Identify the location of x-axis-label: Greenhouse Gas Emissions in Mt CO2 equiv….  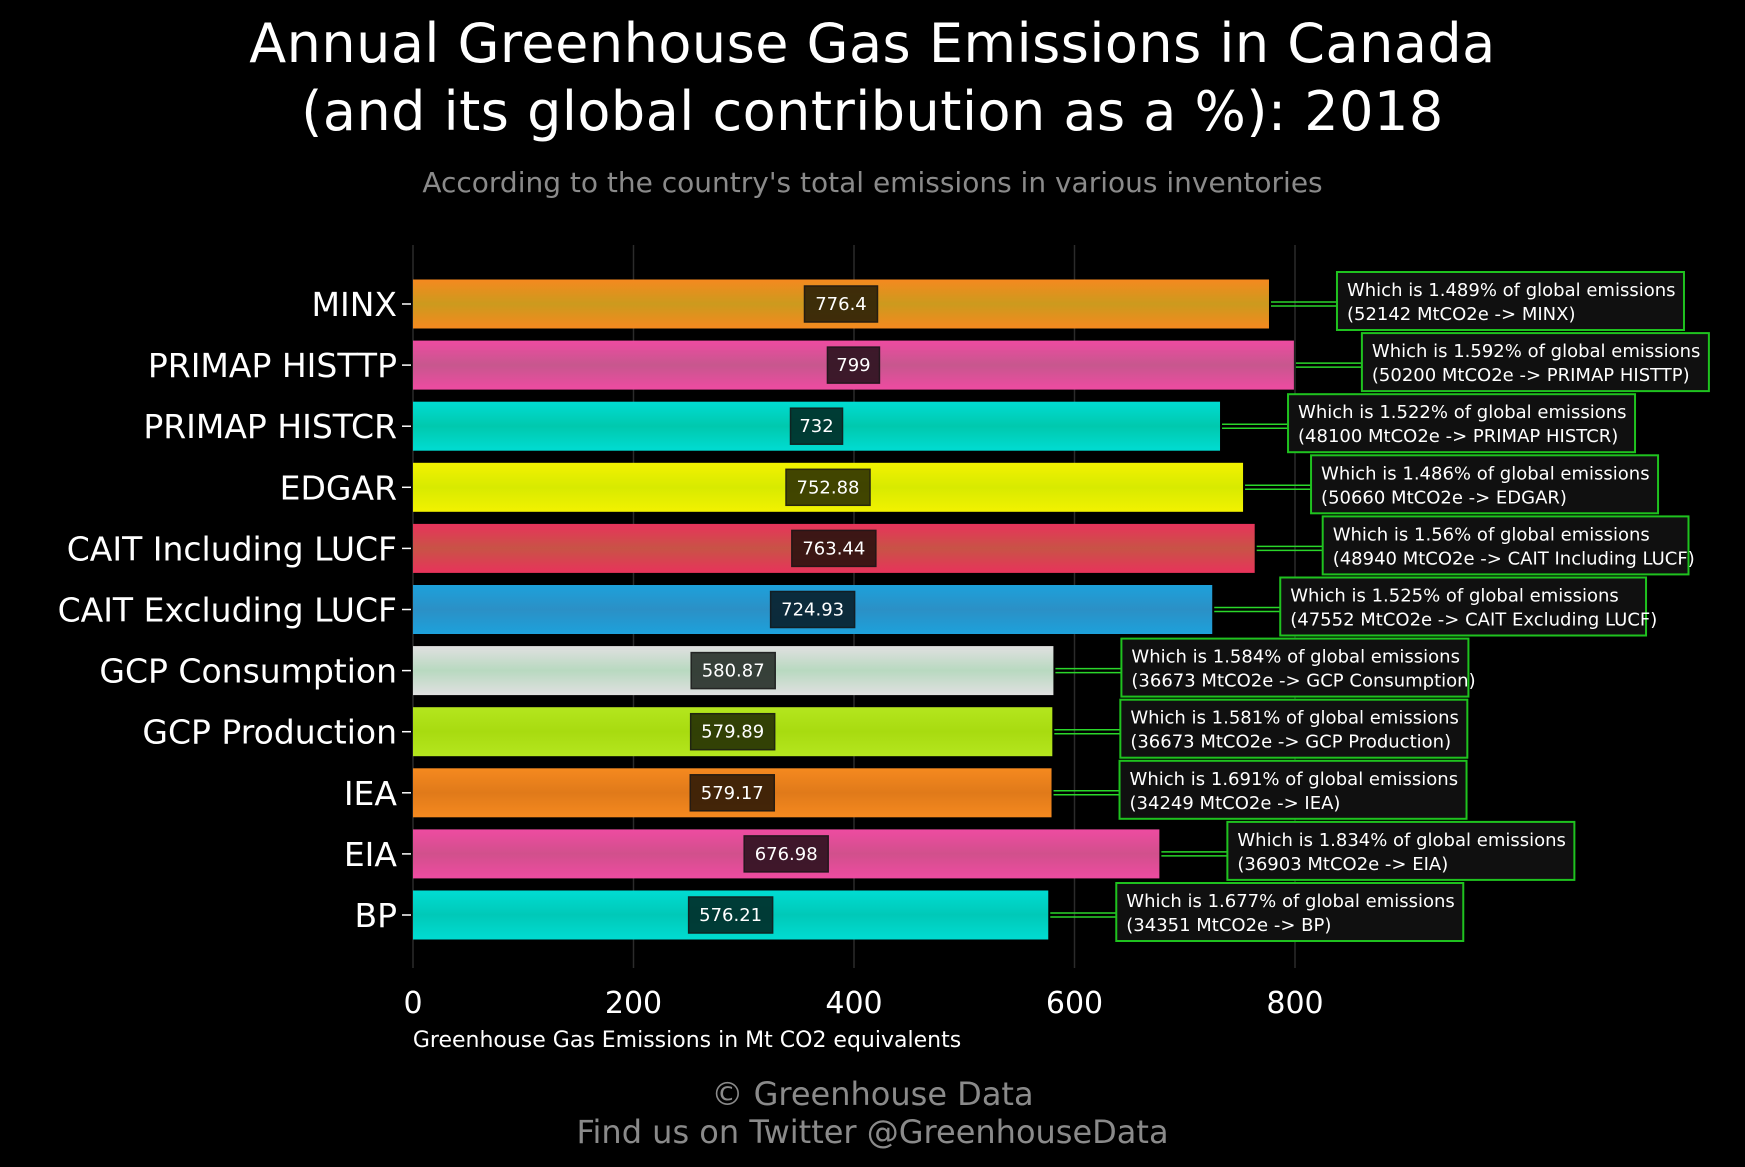
(687, 1040).